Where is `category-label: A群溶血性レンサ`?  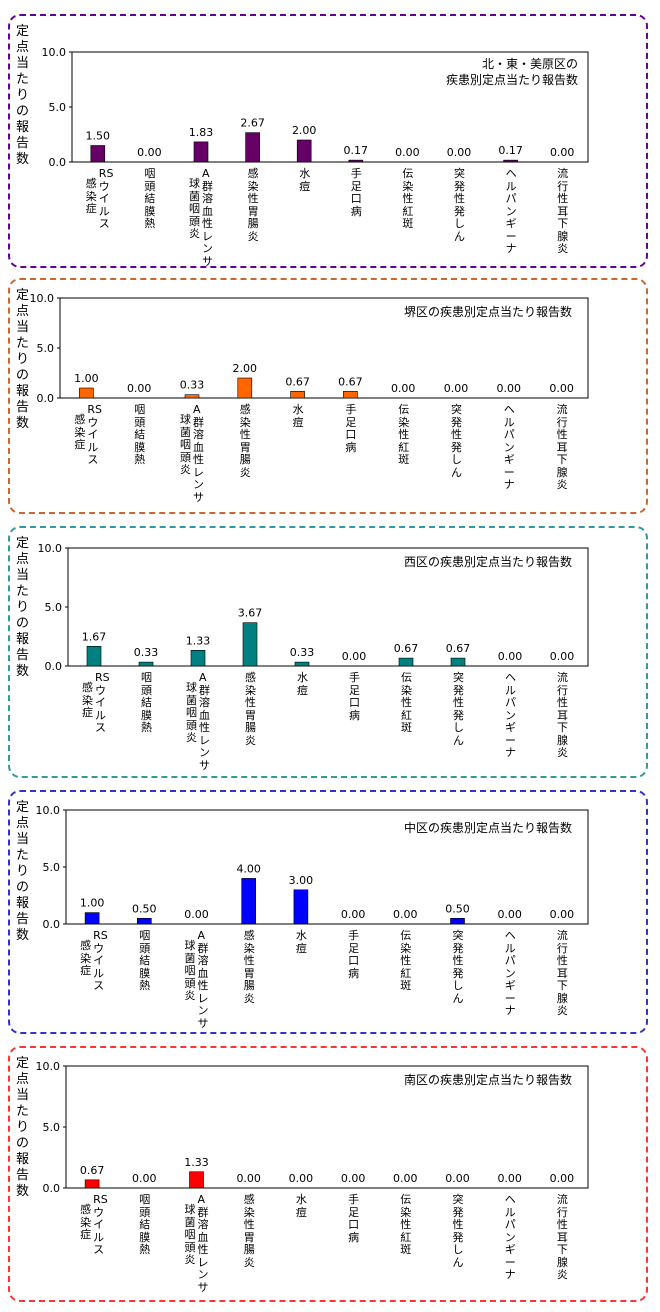 category-label: A群溶血性レンサ is located at coordinates (198, 453).